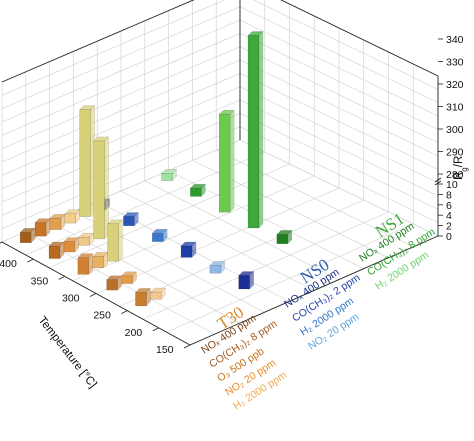 The width and height of the screenshot is (474, 441). Describe the element at coordinates (134, 333) in the screenshot. I see `x-tick-label: 200` at that location.